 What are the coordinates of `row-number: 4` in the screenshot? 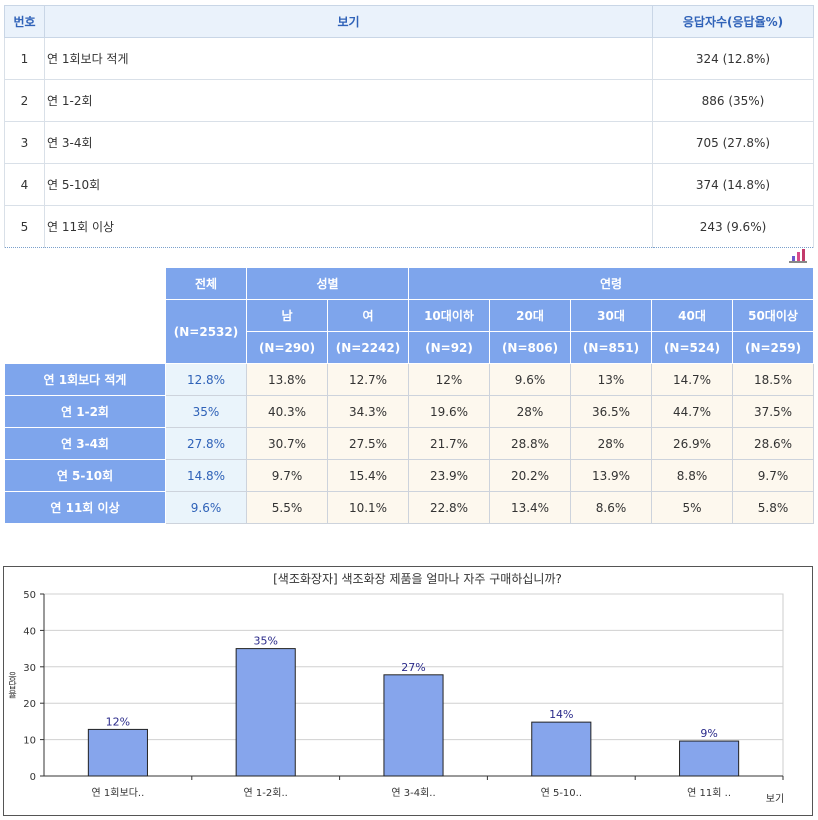 It's located at (24, 184).